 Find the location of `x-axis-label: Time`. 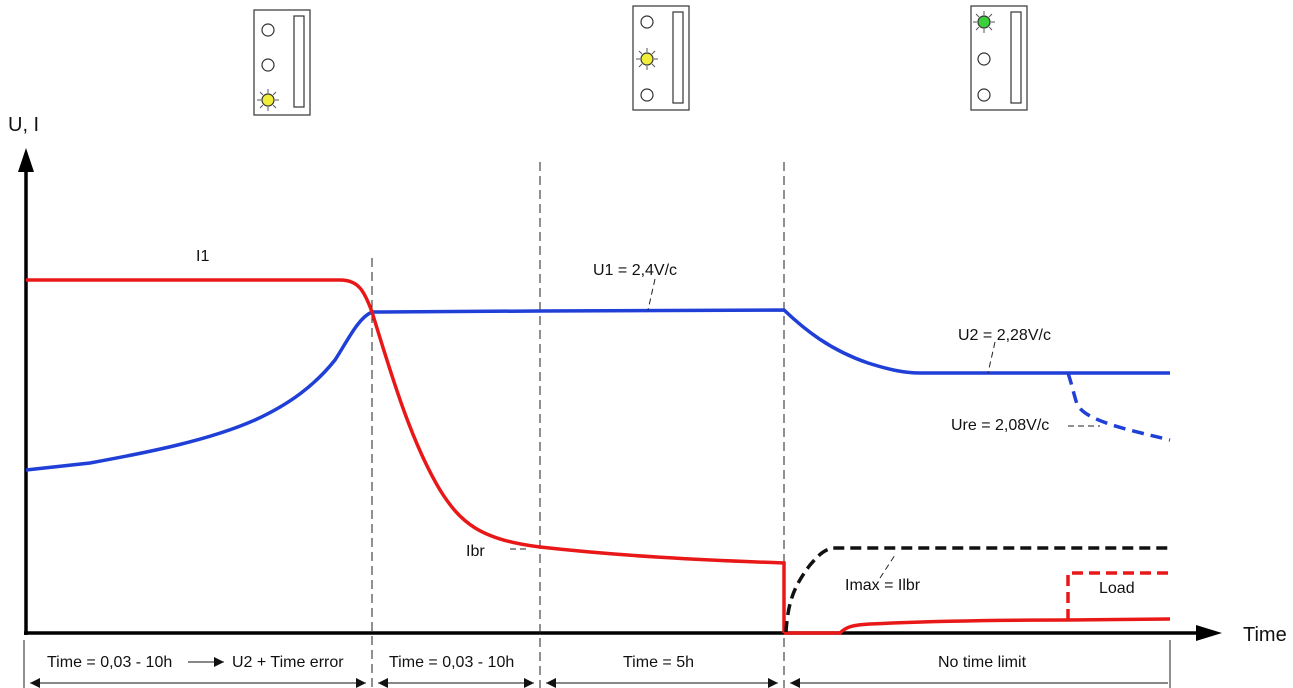

x-axis-label: Time is located at coordinates (1265, 635).